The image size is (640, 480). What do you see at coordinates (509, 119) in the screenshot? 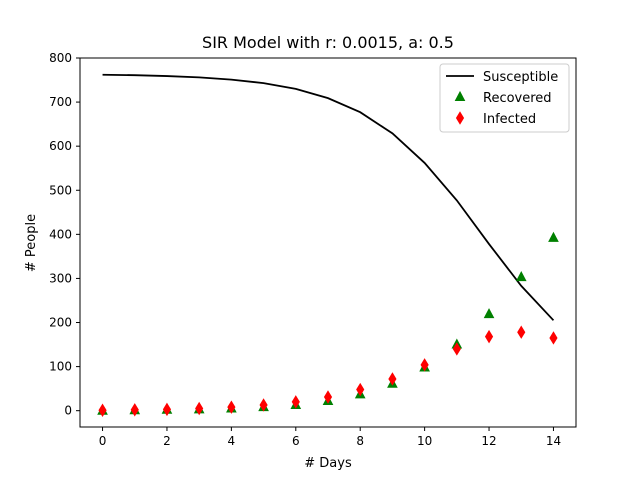
I see `legend-infected-label: Infected` at bounding box center [509, 119].